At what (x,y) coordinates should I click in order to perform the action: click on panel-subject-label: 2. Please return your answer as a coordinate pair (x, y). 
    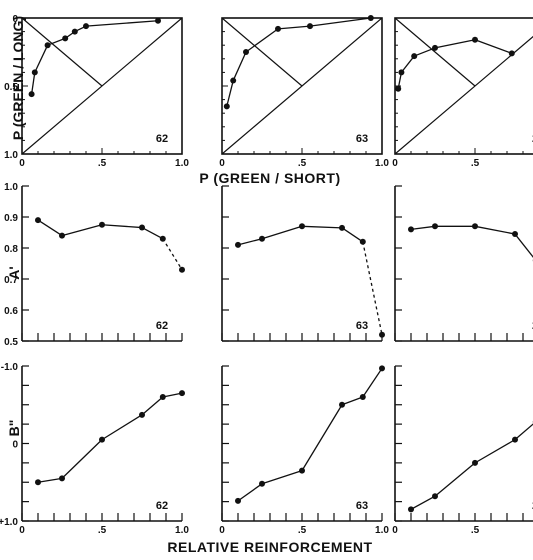
    Looking at the image, I should click on (532, 326).